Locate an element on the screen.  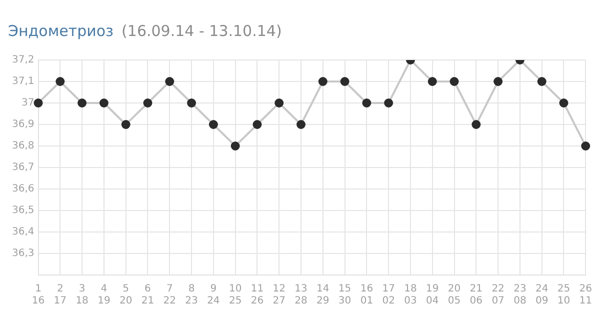
x-tick-label: 1 16 is located at coordinates (38, 295).